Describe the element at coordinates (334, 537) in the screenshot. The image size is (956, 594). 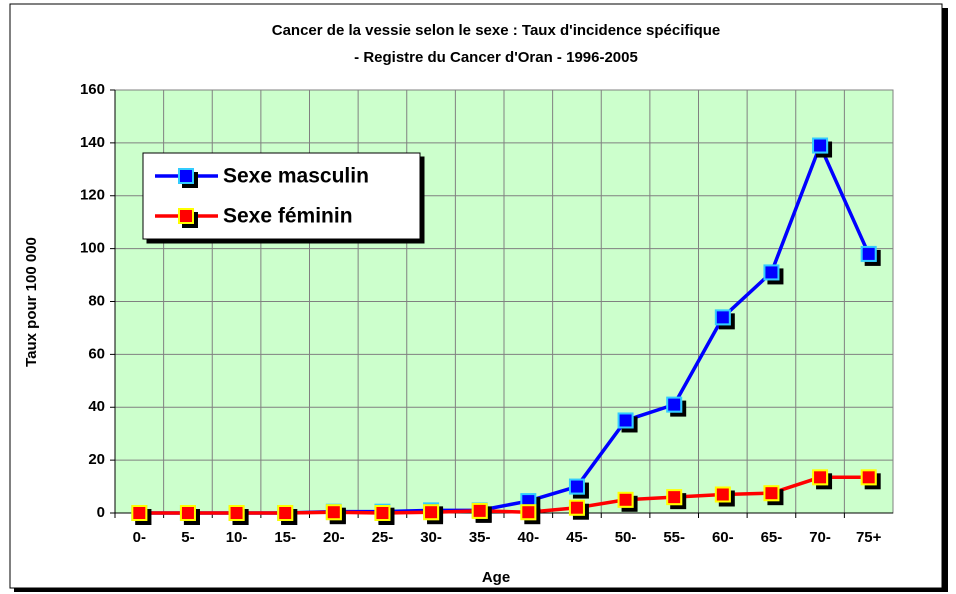
I see `x-tick-label: 20-` at that location.